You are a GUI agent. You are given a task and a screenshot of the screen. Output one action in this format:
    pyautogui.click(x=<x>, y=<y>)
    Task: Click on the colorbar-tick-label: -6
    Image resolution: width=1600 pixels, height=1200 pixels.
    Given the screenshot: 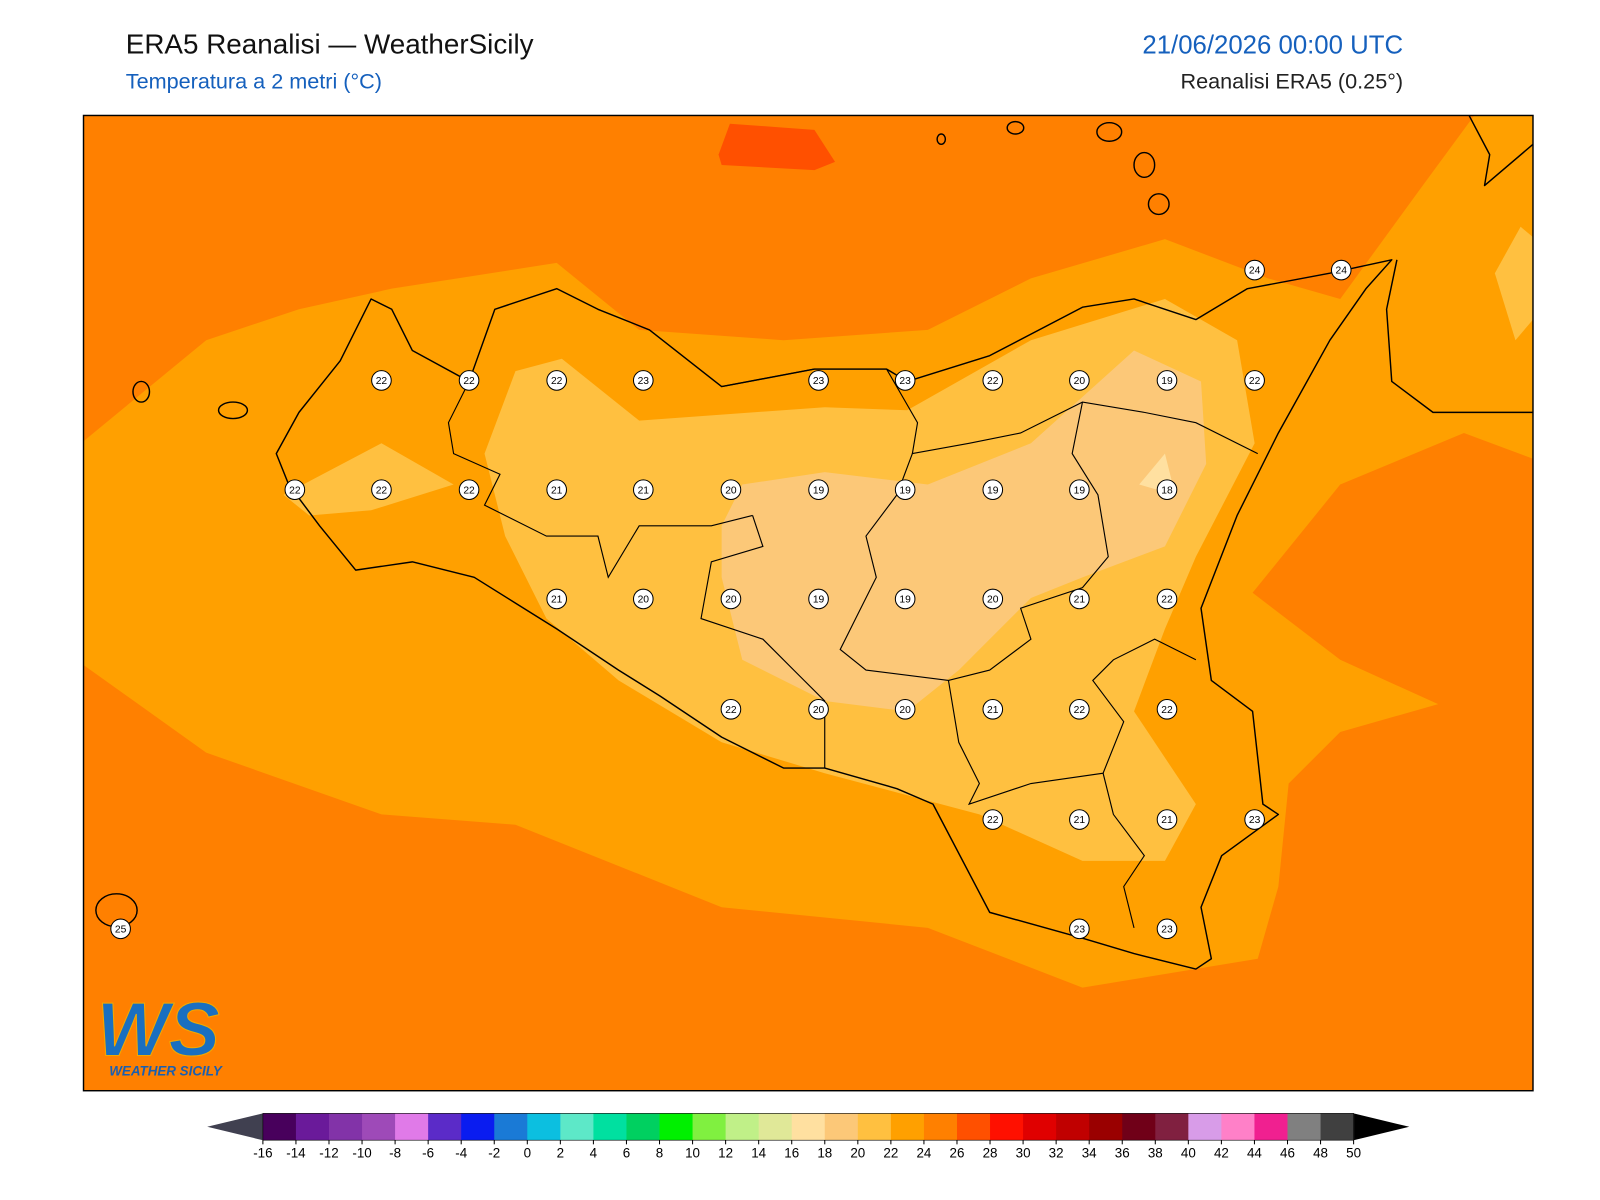 What is the action you would take?
    pyautogui.click(x=428, y=1153)
    